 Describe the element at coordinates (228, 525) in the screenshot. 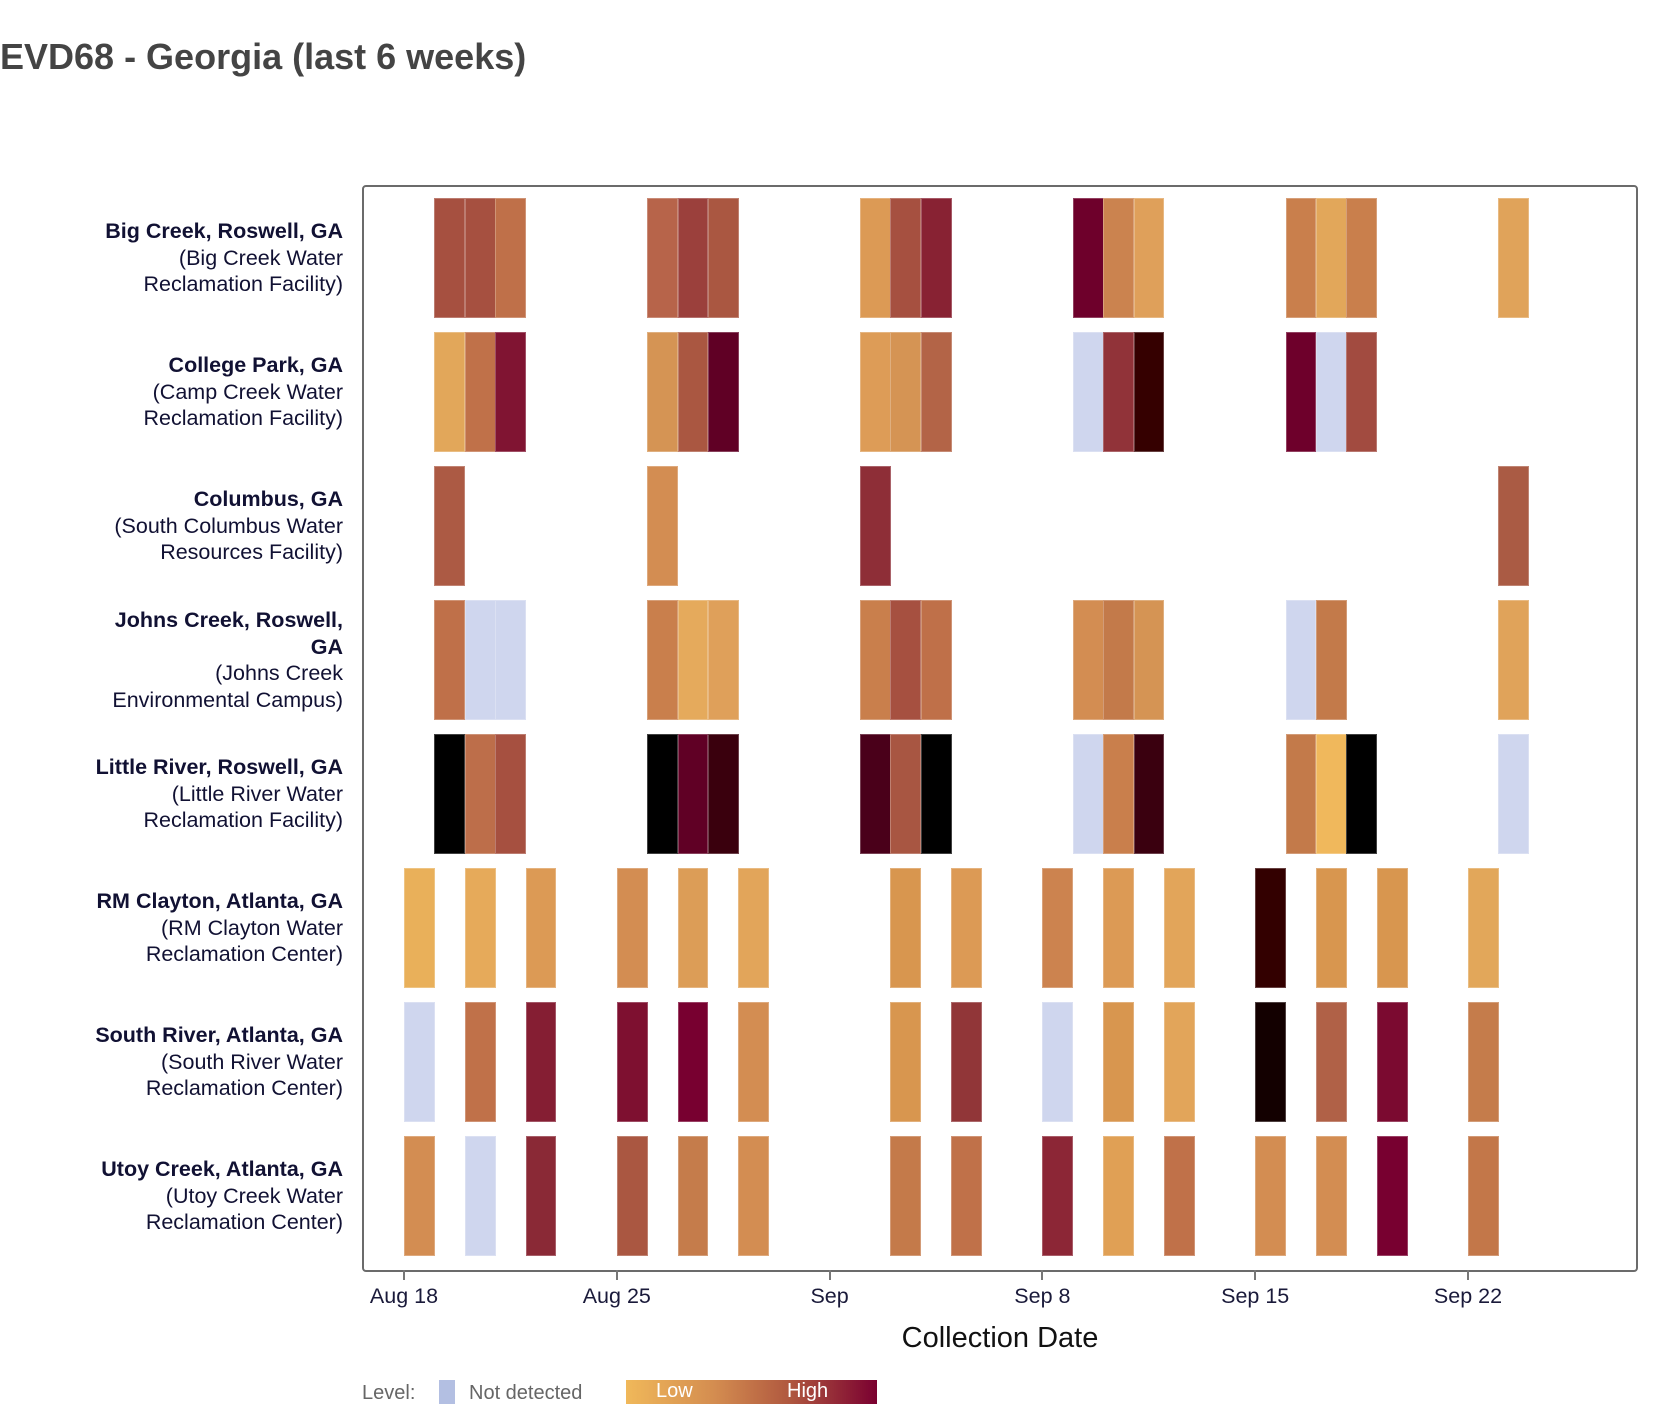

I see `facility-name: (South Columbus Water` at that location.